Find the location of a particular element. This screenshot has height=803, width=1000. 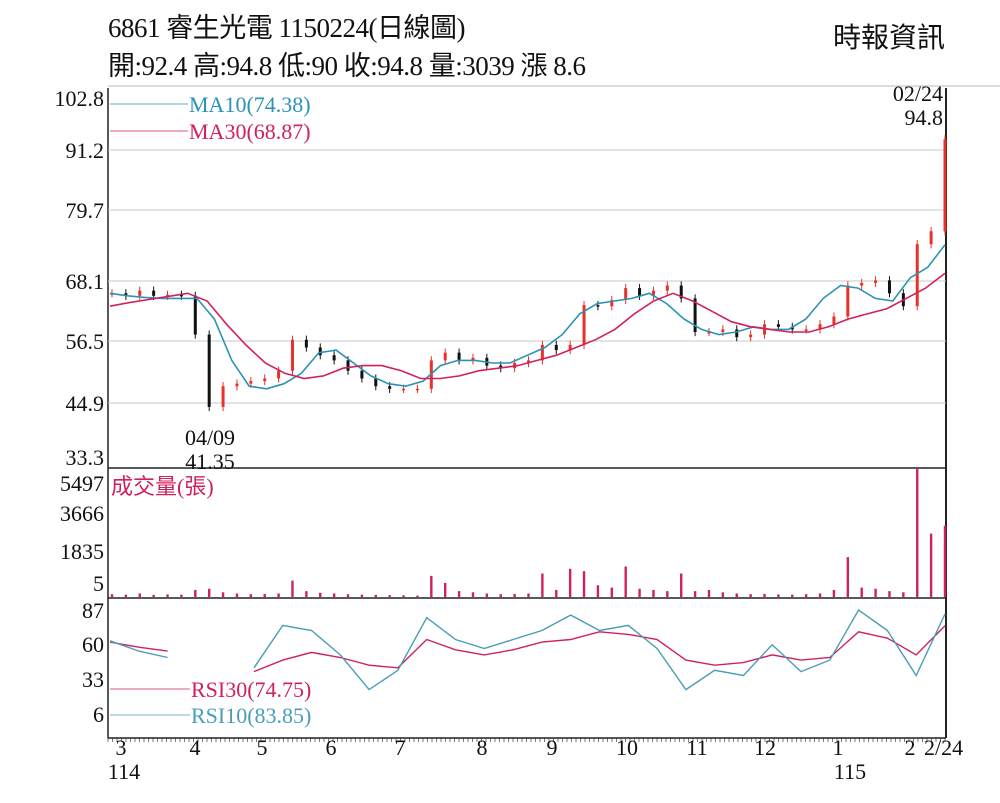

legend-rsi30: RSI30(74.75) is located at coordinates (251, 689).